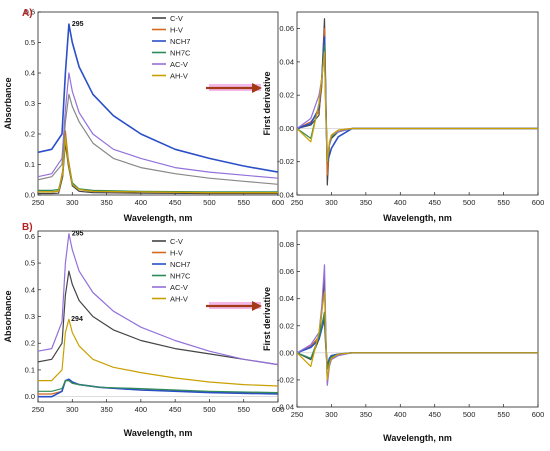  Describe the element at coordinates (30, 73) in the screenshot. I see `y-tick-label: 0.4` at that location.